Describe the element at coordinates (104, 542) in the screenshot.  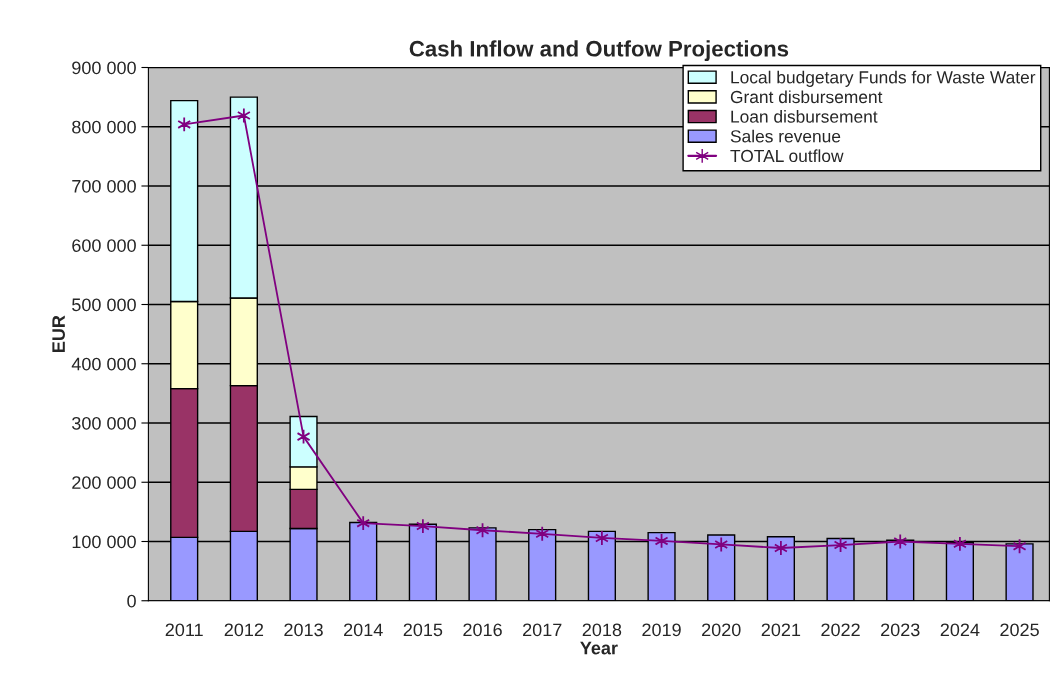
I see `y-tick-label: 100 000` at that location.